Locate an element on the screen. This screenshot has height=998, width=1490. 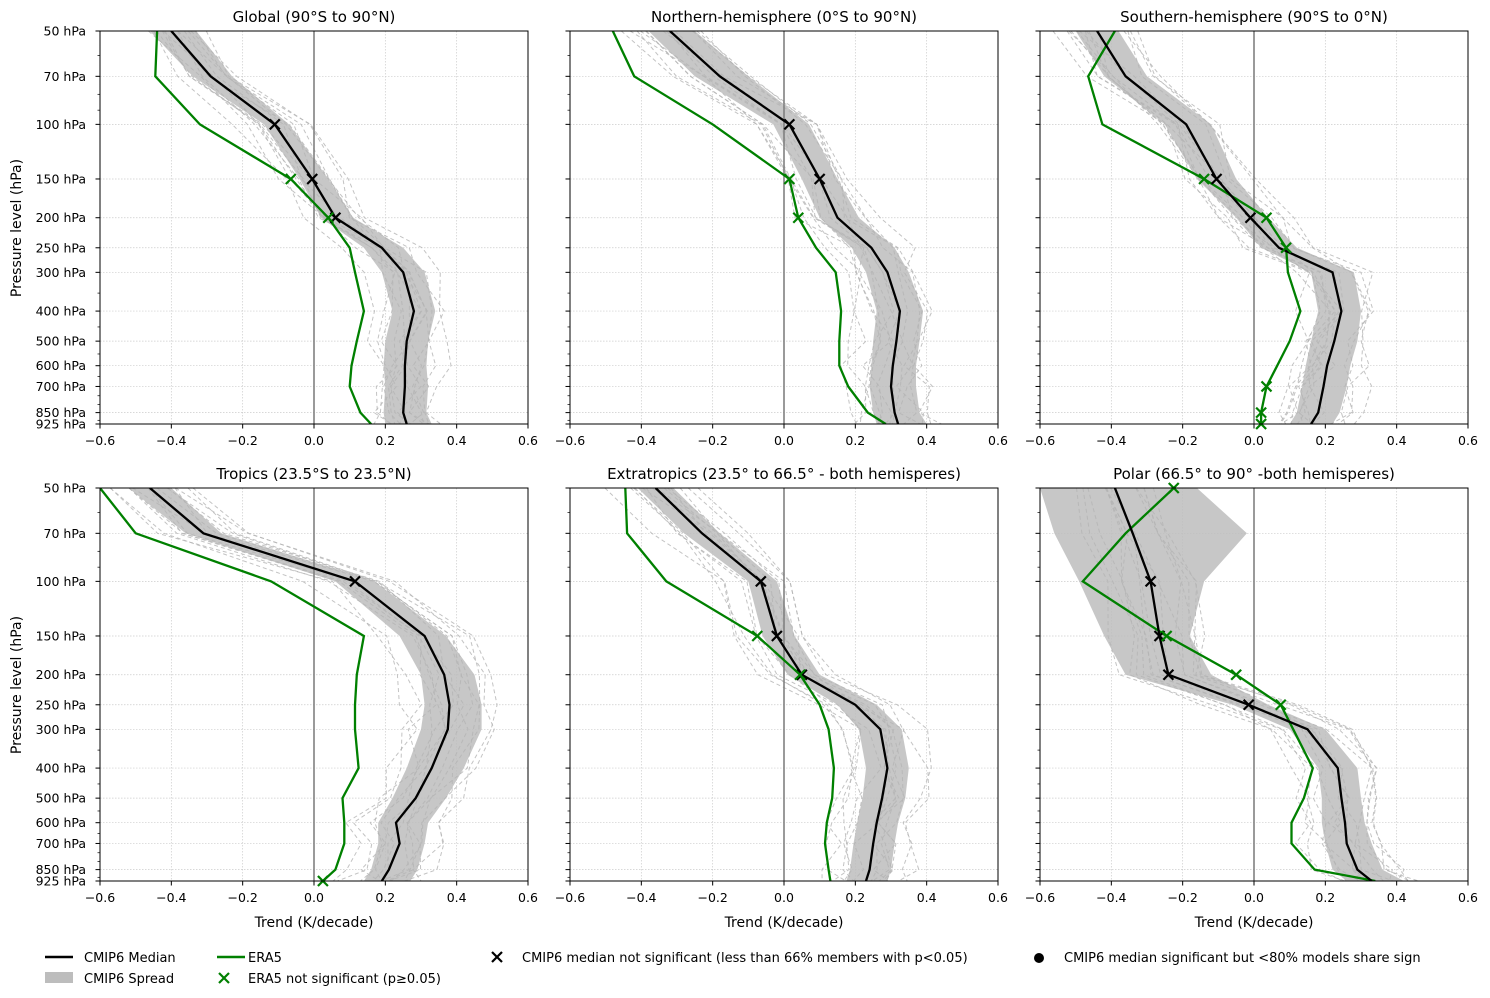
y-tick-label: 50 hPa is located at coordinates (65, 488).